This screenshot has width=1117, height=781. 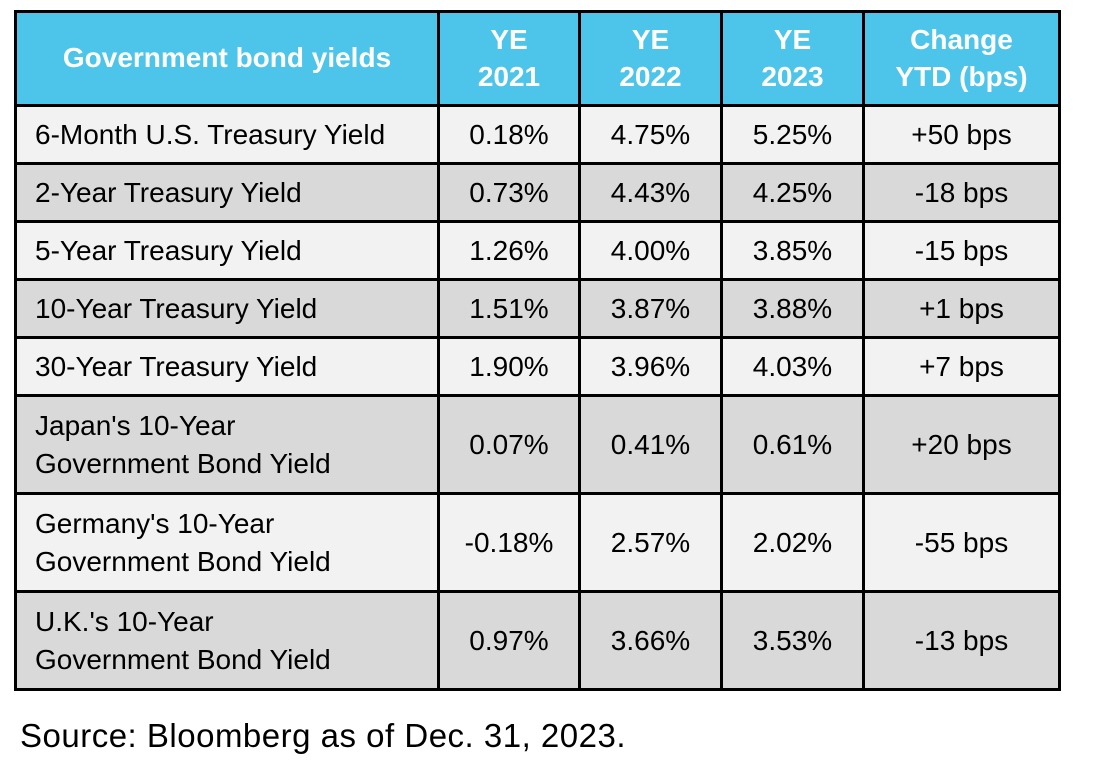 I want to click on row-label-cell: 30-Year Treasury Yield, so click(x=227, y=366).